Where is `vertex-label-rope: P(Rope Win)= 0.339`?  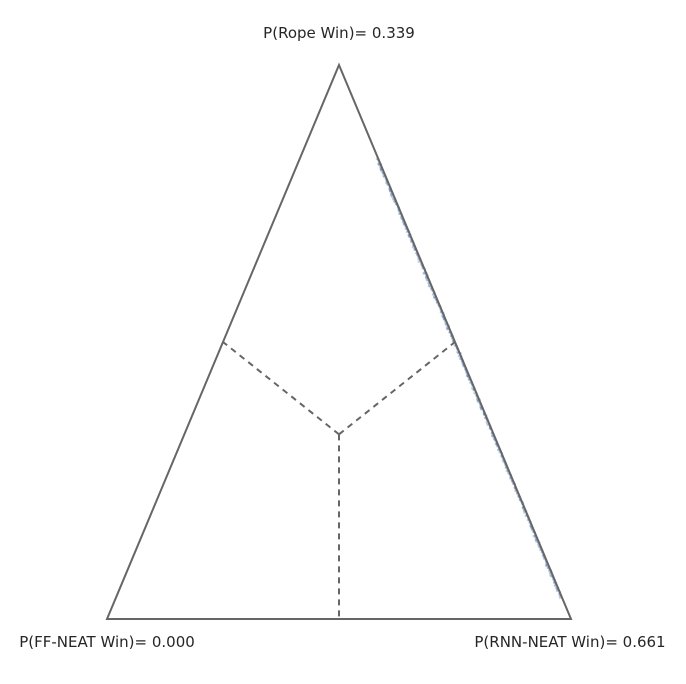 vertex-label-rope: P(Rope Win)= 0.339 is located at coordinates (339, 33).